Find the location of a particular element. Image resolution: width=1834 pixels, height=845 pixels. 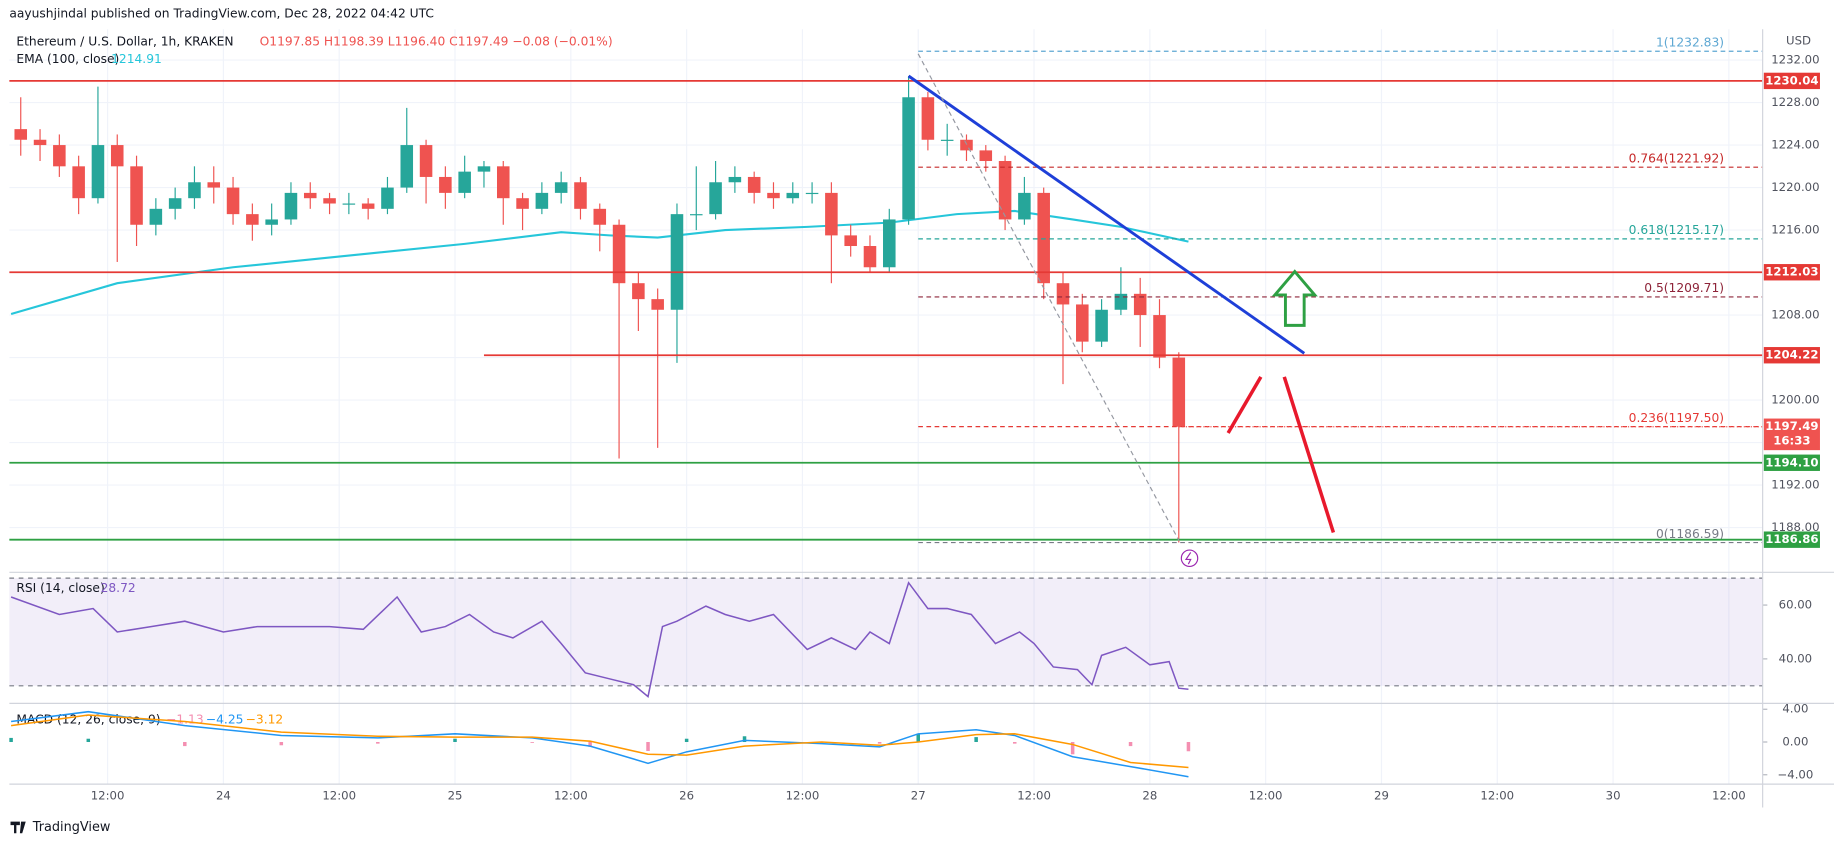

rsi-band is located at coordinates (886, 632).